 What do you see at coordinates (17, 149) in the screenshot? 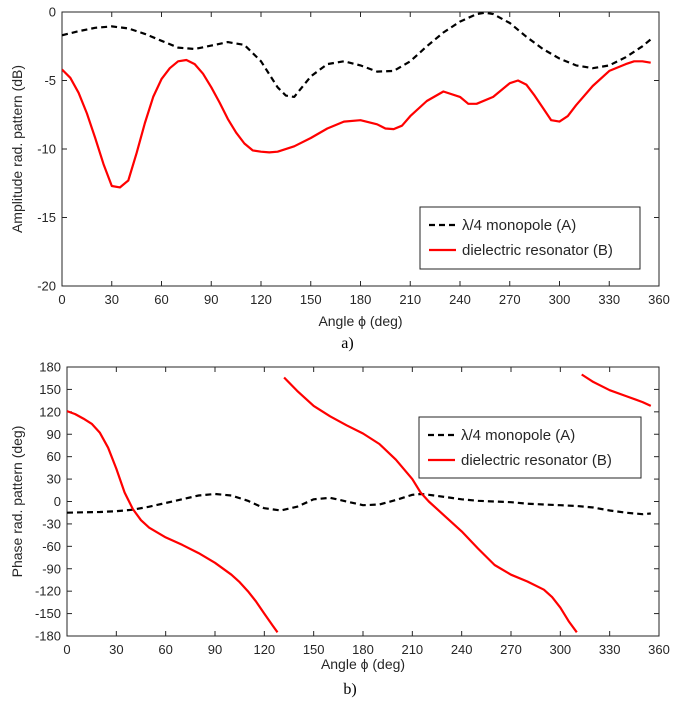
I see `y-axis-label: Amplitude rad. pattern (dB)` at bounding box center [17, 149].